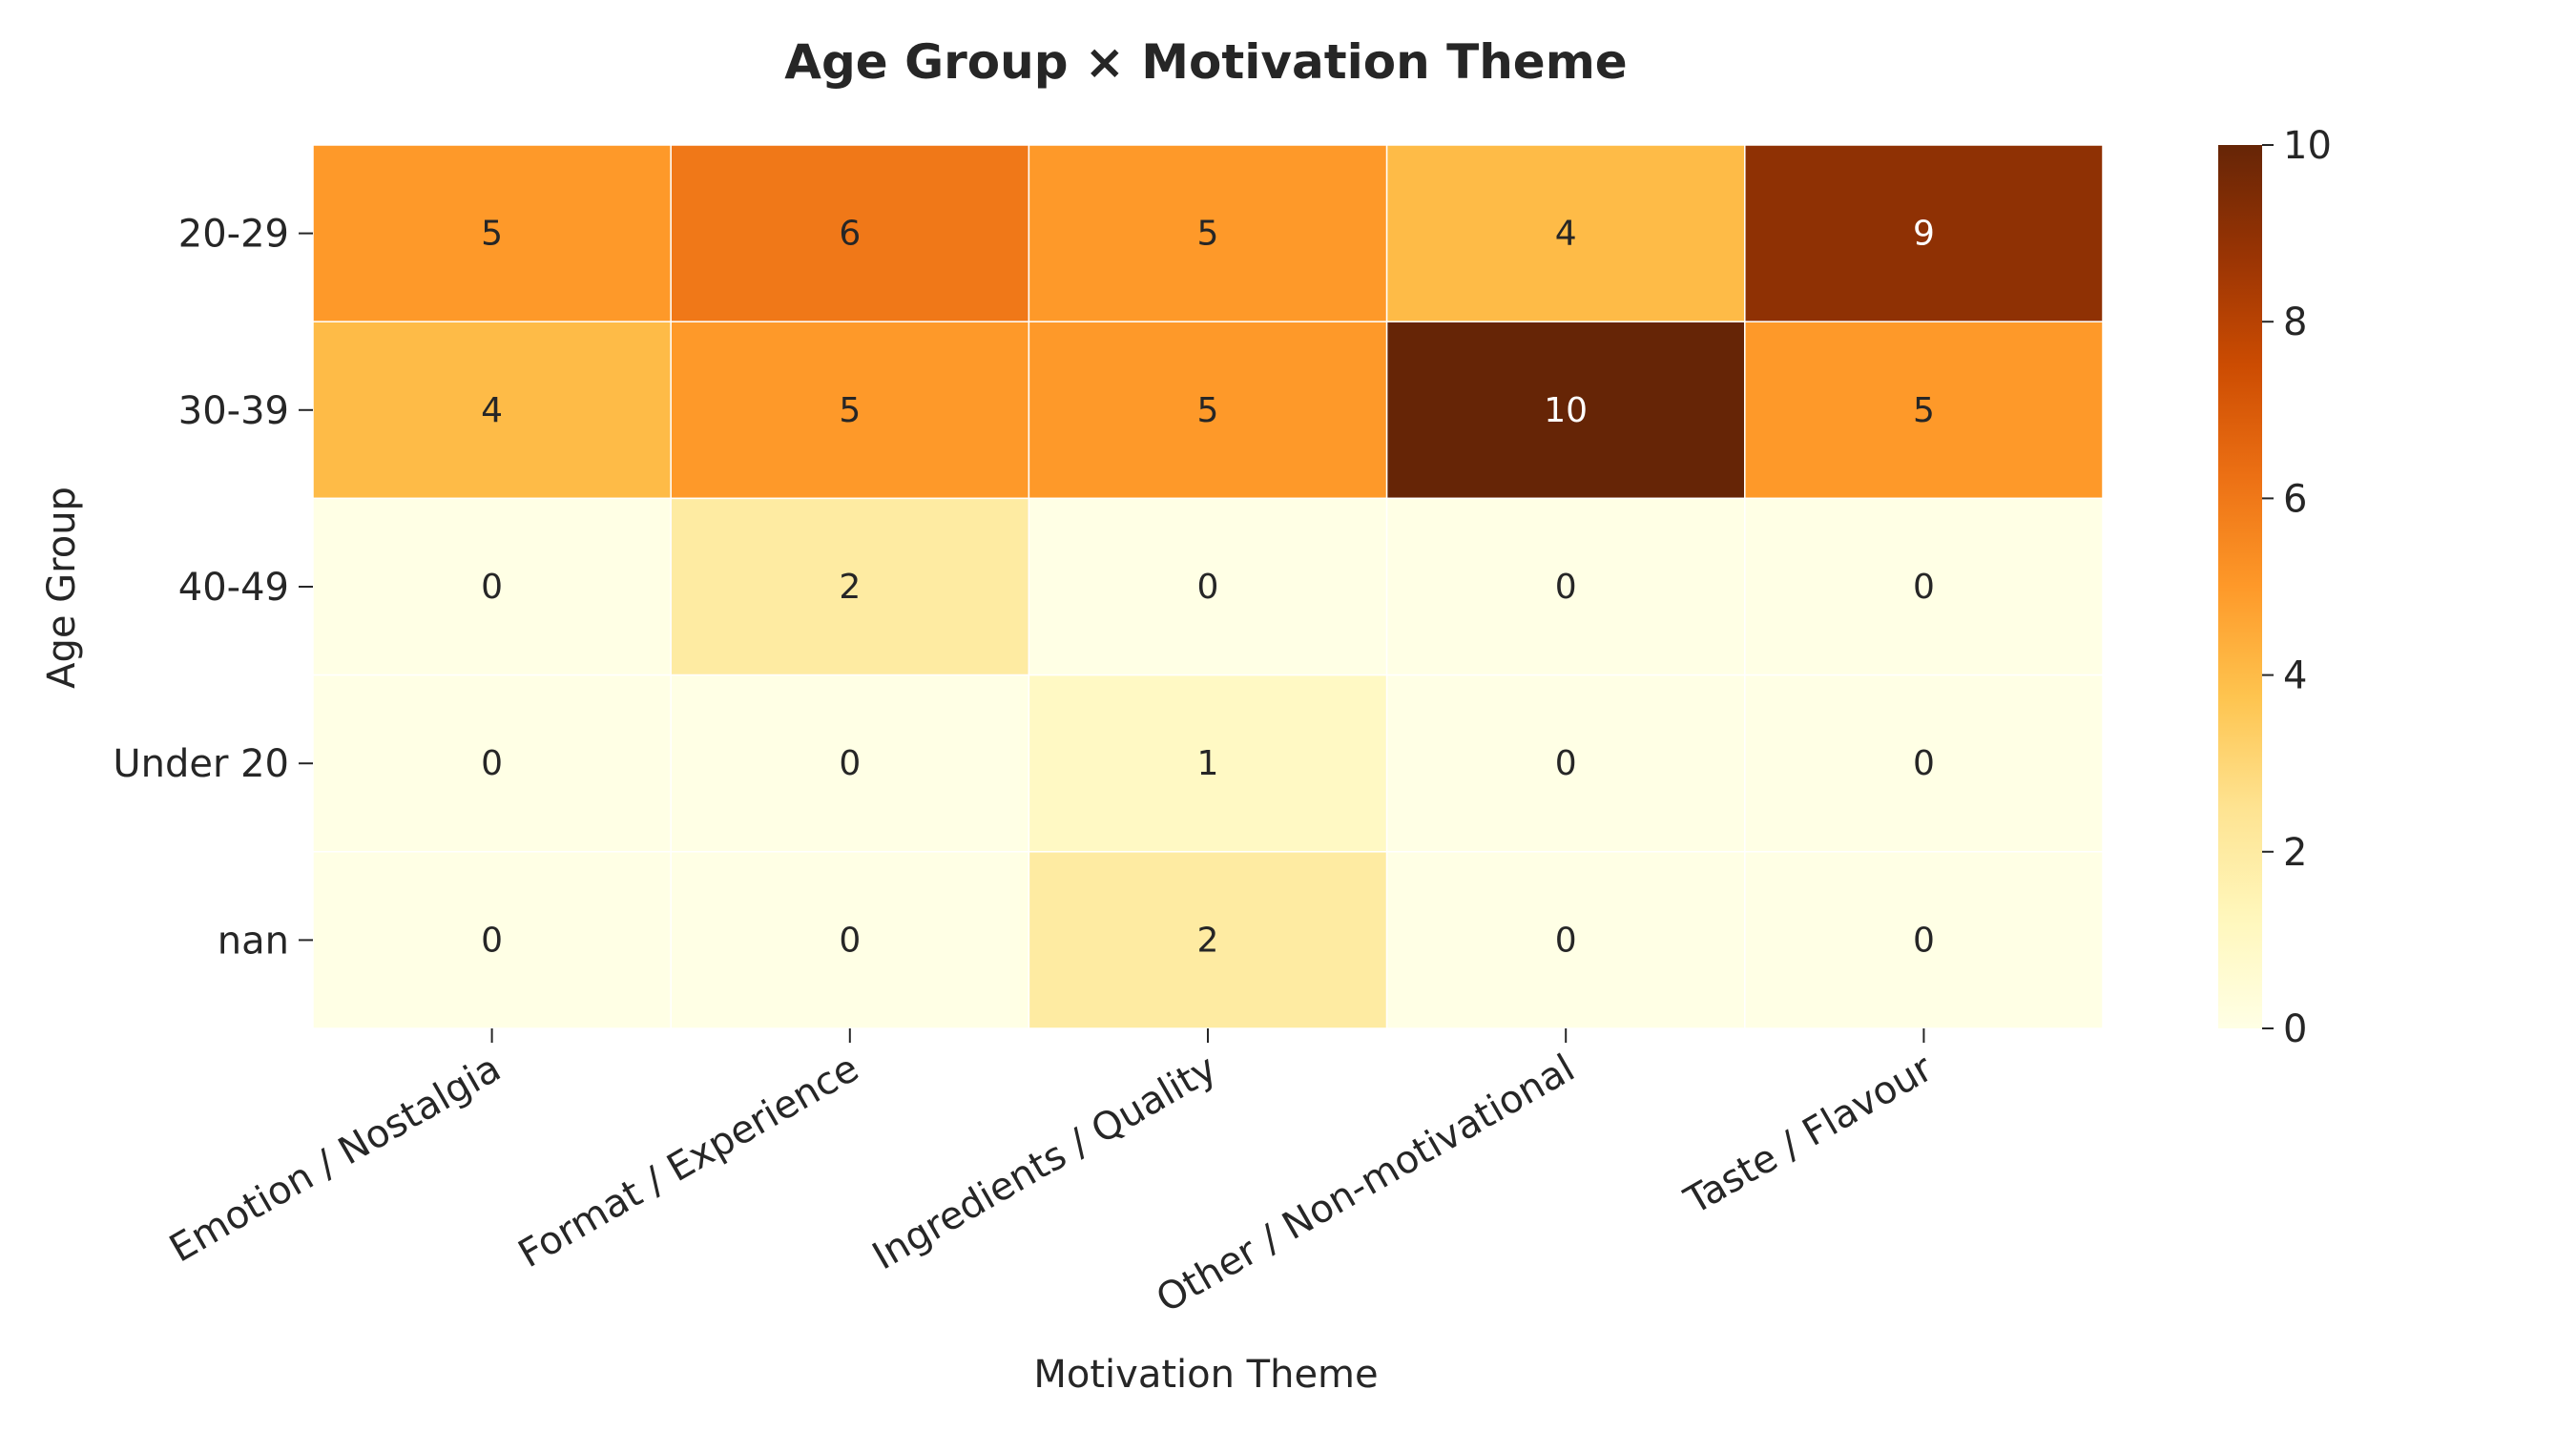  What do you see at coordinates (2295, 676) in the screenshot?
I see `colorbar-tick-label: 4` at bounding box center [2295, 676].